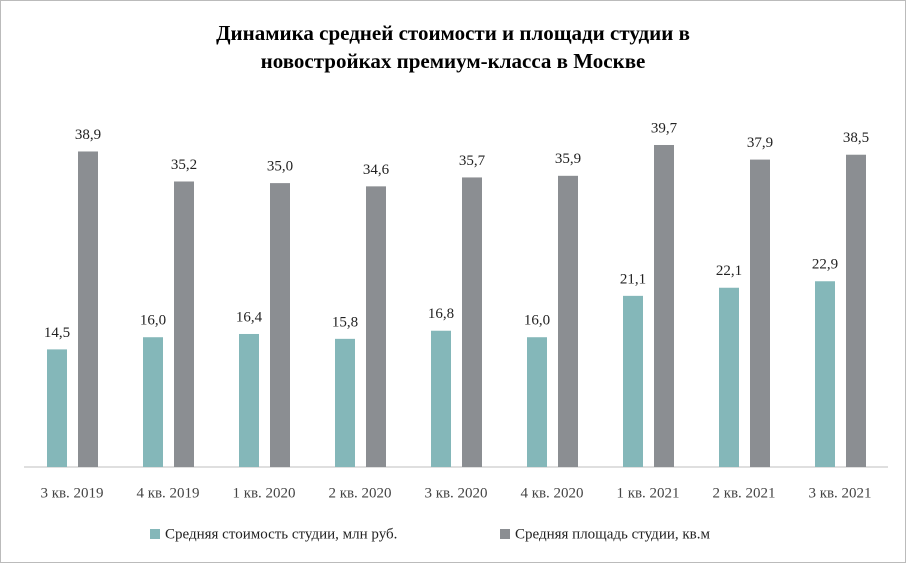 The image size is (906, 563). What do you see at coordinates (376, 170) in the screenshot?
I see `data-label: 34,6` at bounding box center [376, 170].